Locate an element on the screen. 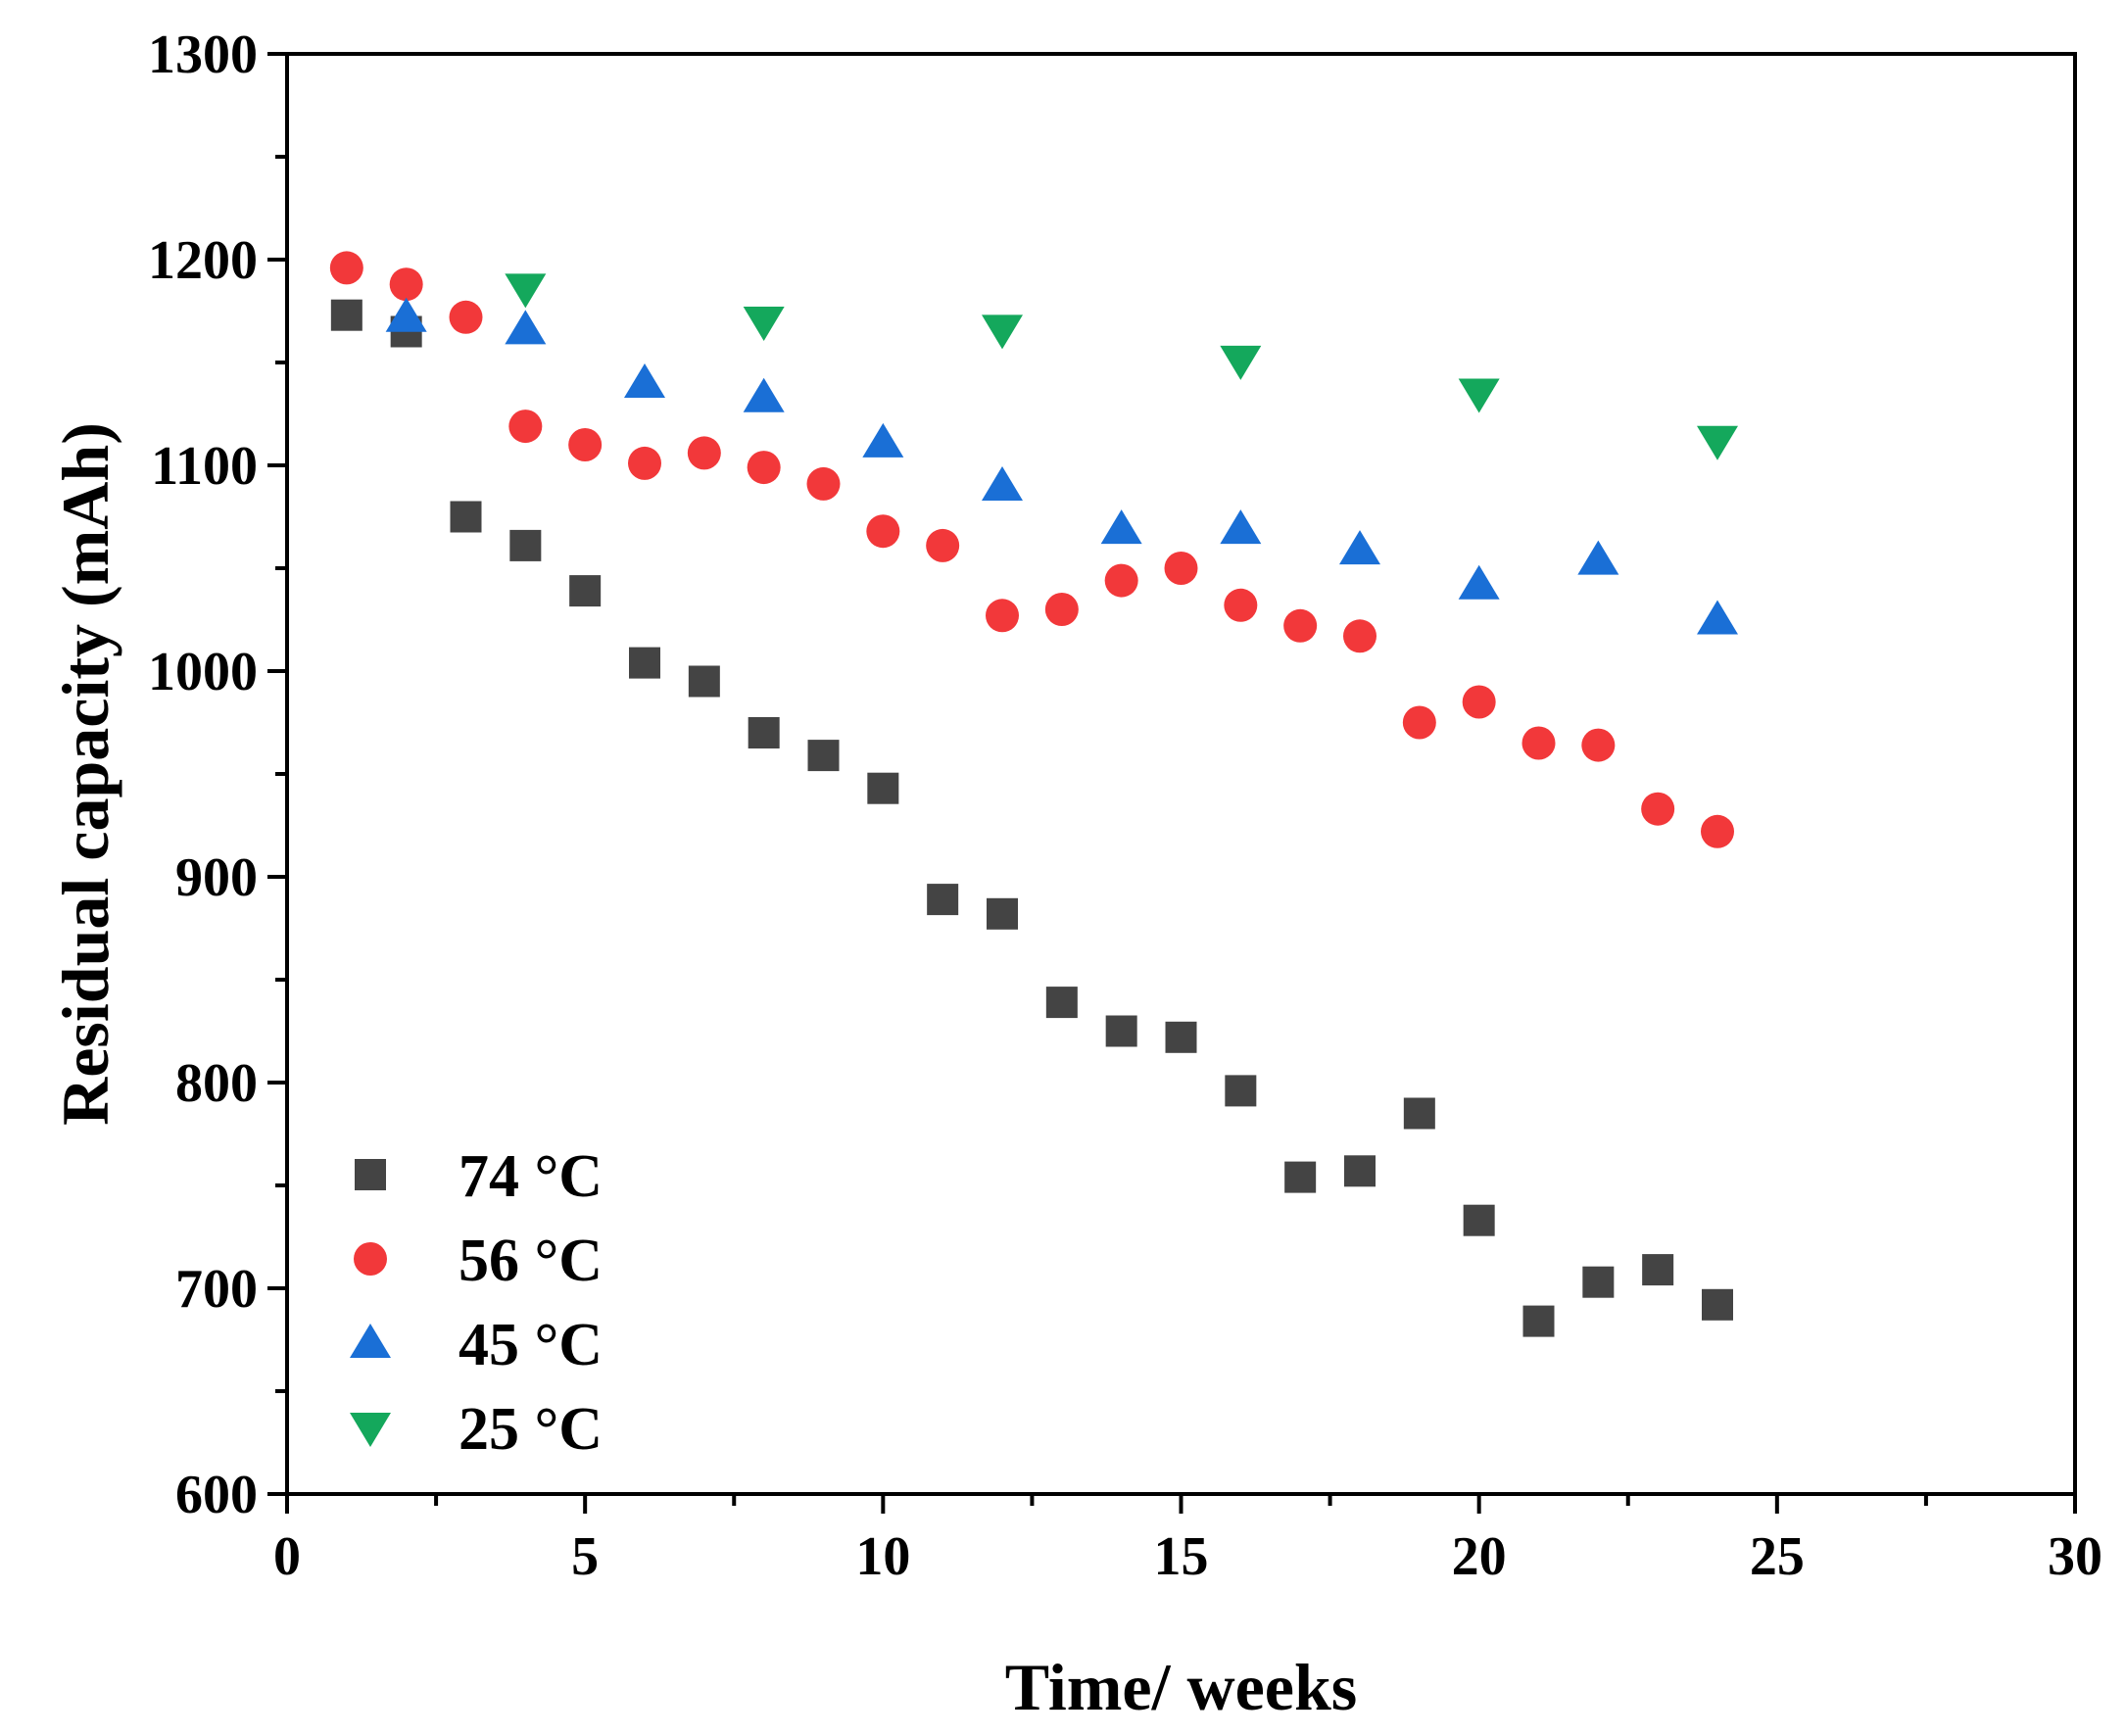  x-tick-label: 5 is located at coordinates (585, 1557).